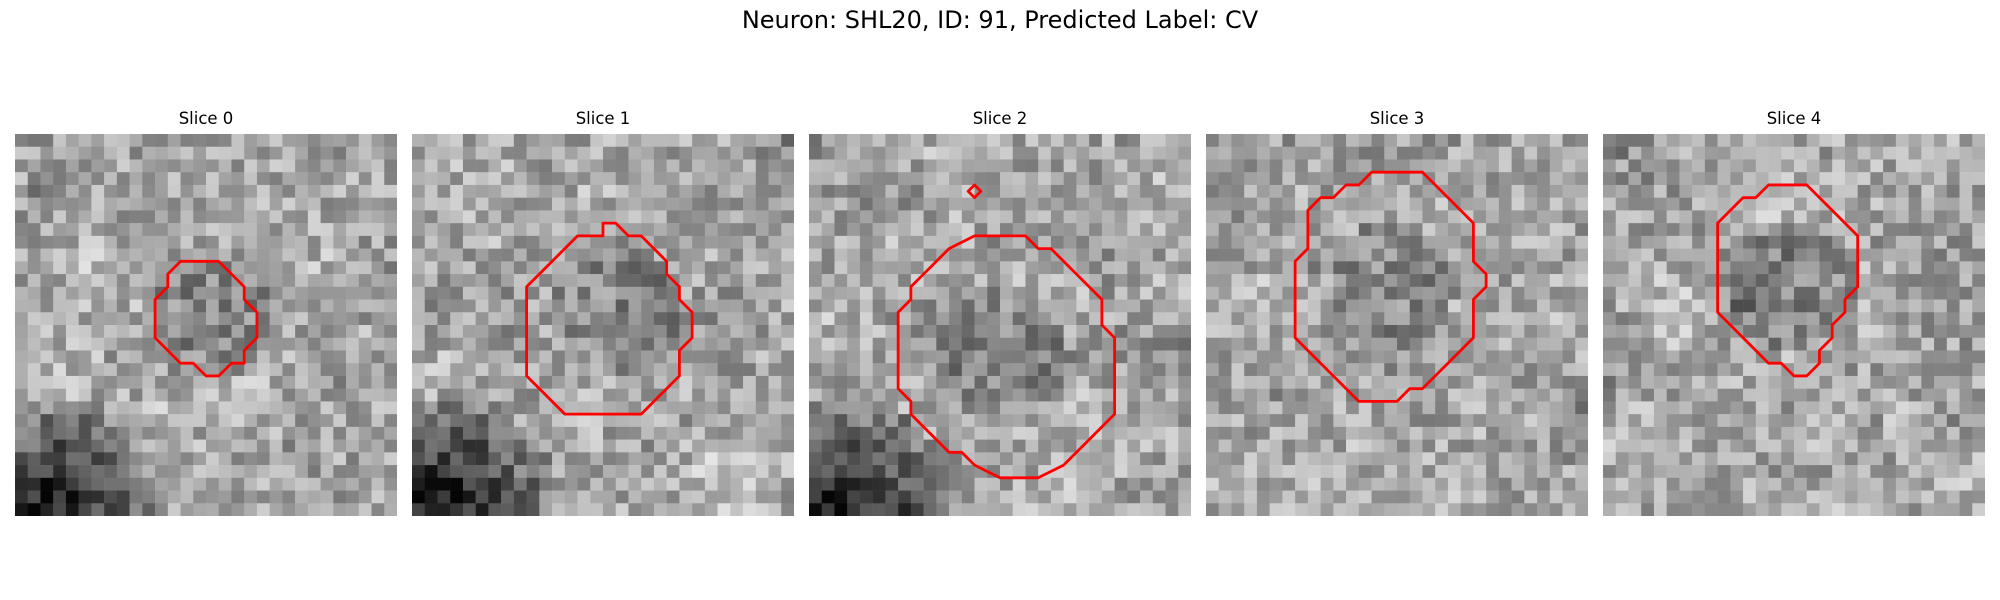 The height and width of the screenshot is (600, 2000). Describe the element at coordinates (206, 118) in the screenshot. I see `slice-title: Slice 0` at that location.